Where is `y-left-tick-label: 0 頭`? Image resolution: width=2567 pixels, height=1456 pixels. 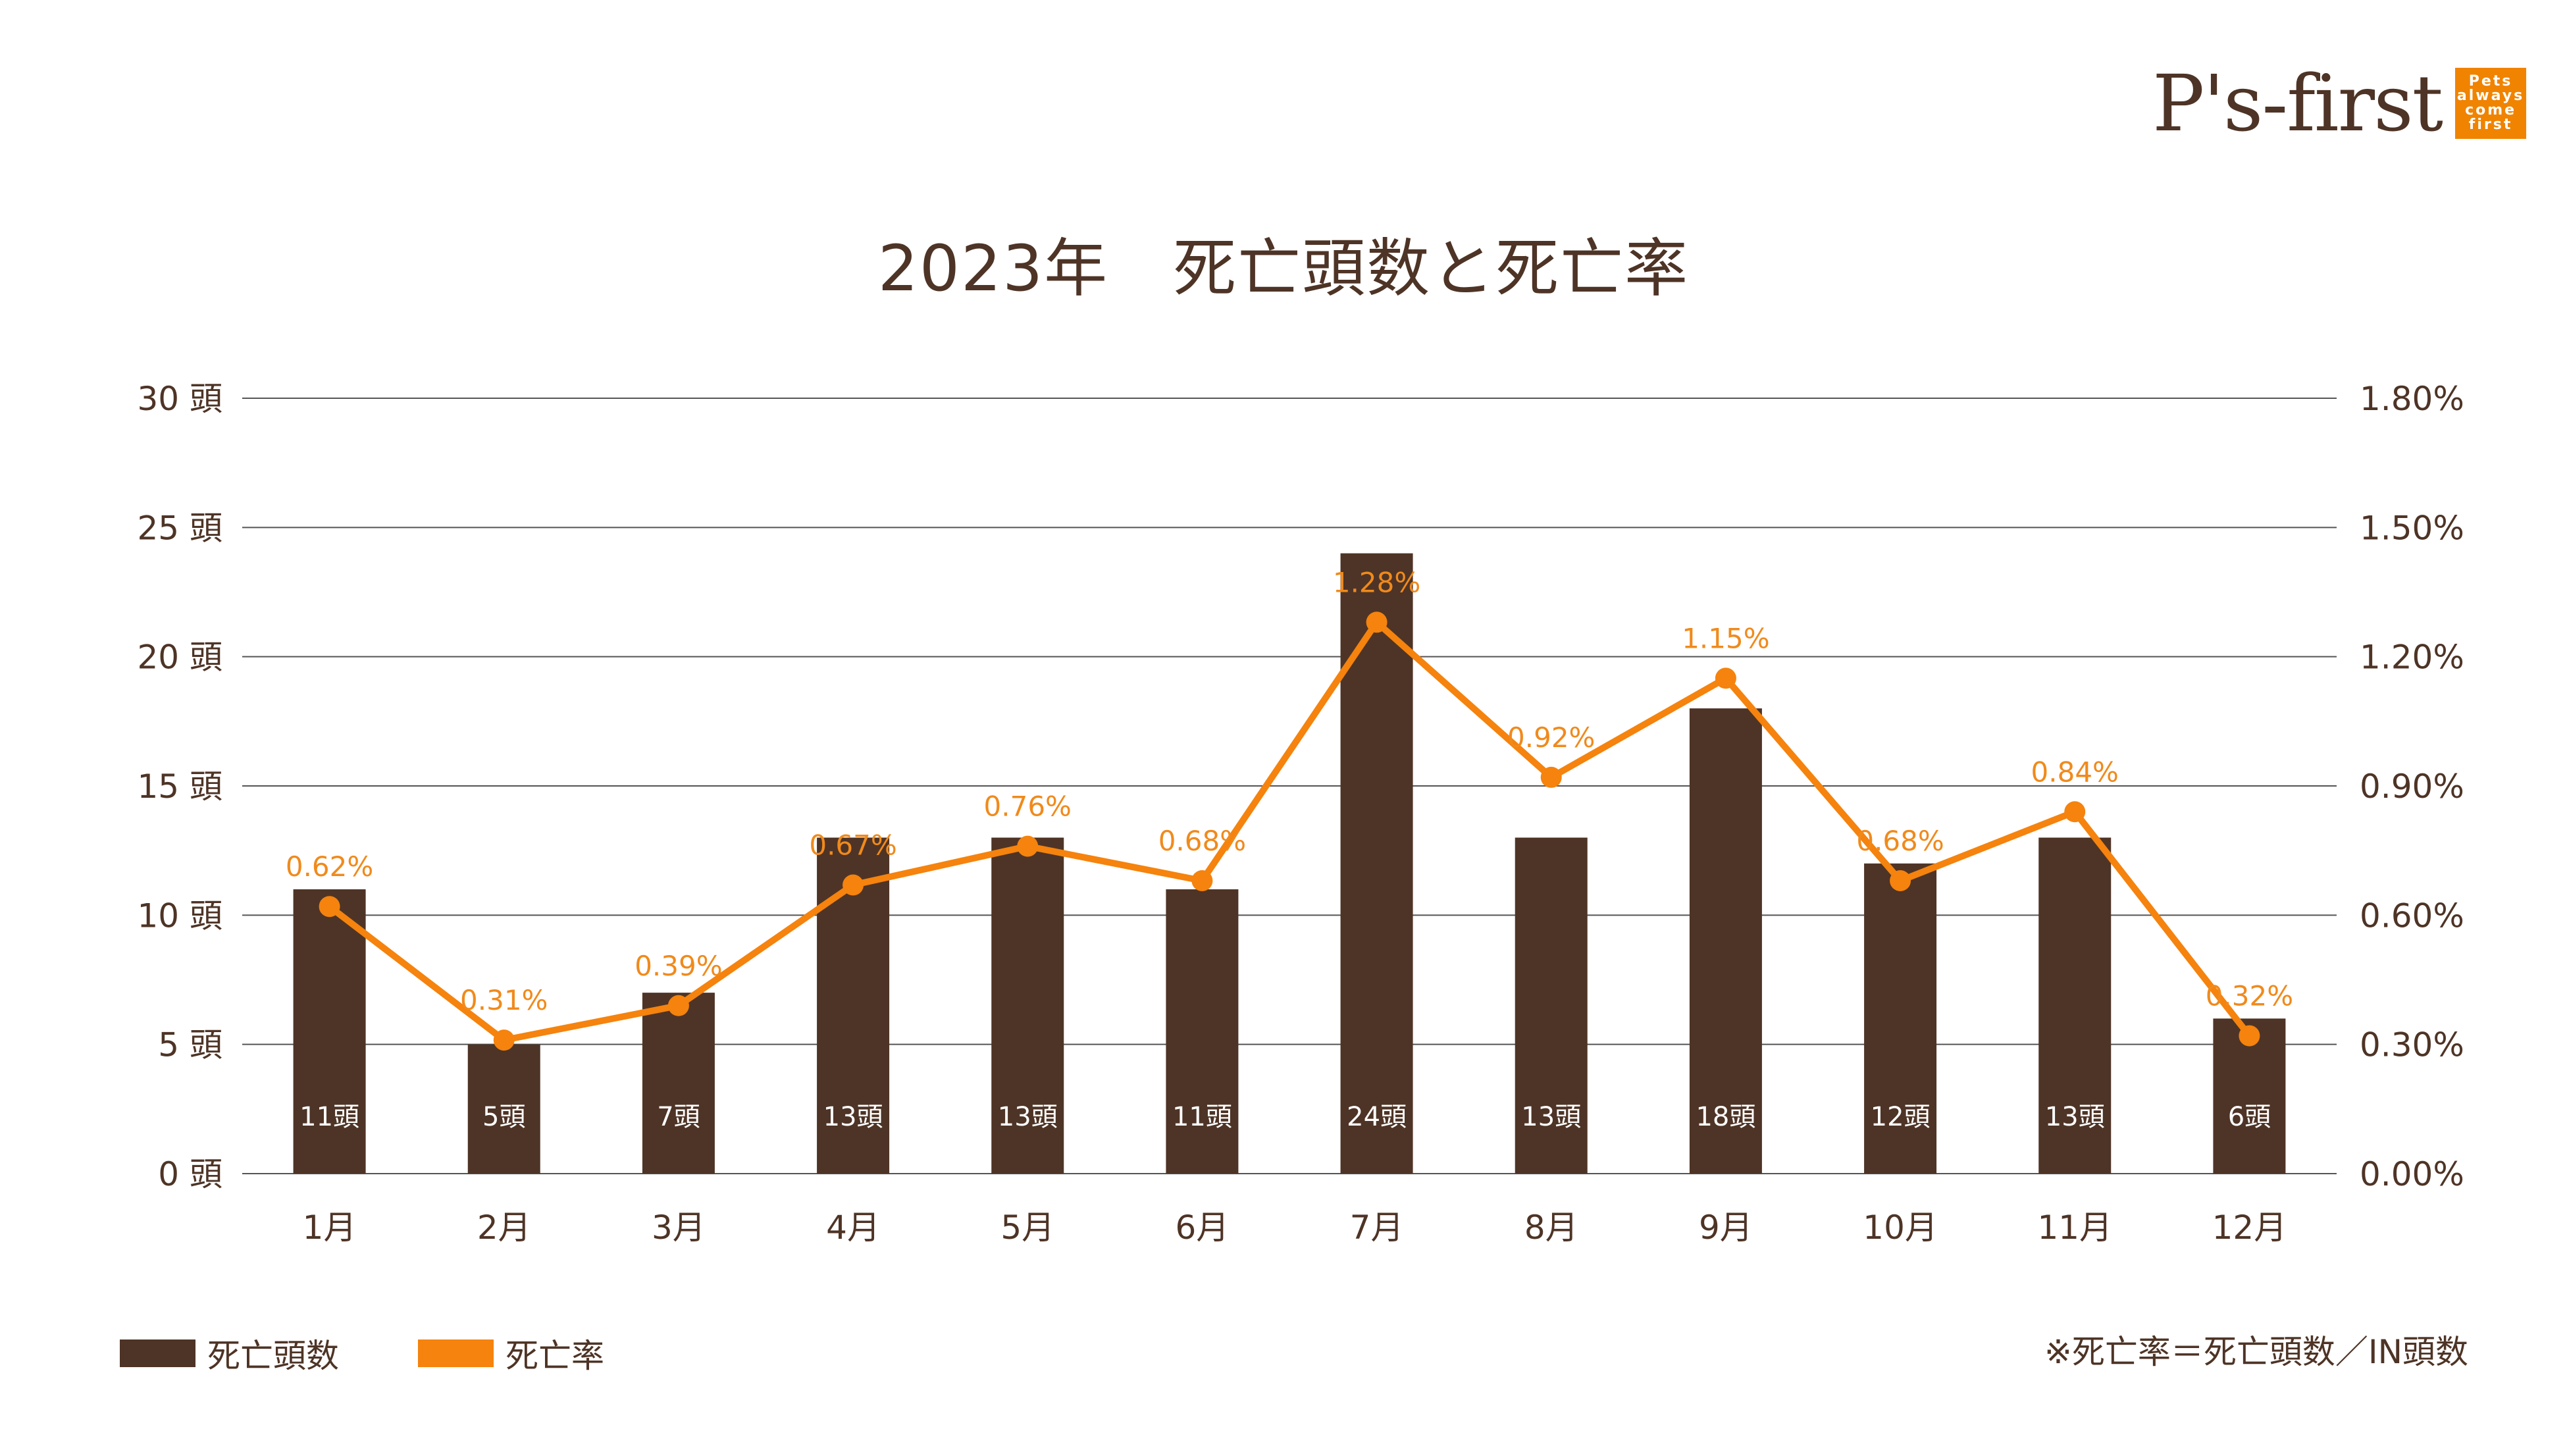
y-left-tick-label: 0 頭 is located at coordinates (190, 1174).